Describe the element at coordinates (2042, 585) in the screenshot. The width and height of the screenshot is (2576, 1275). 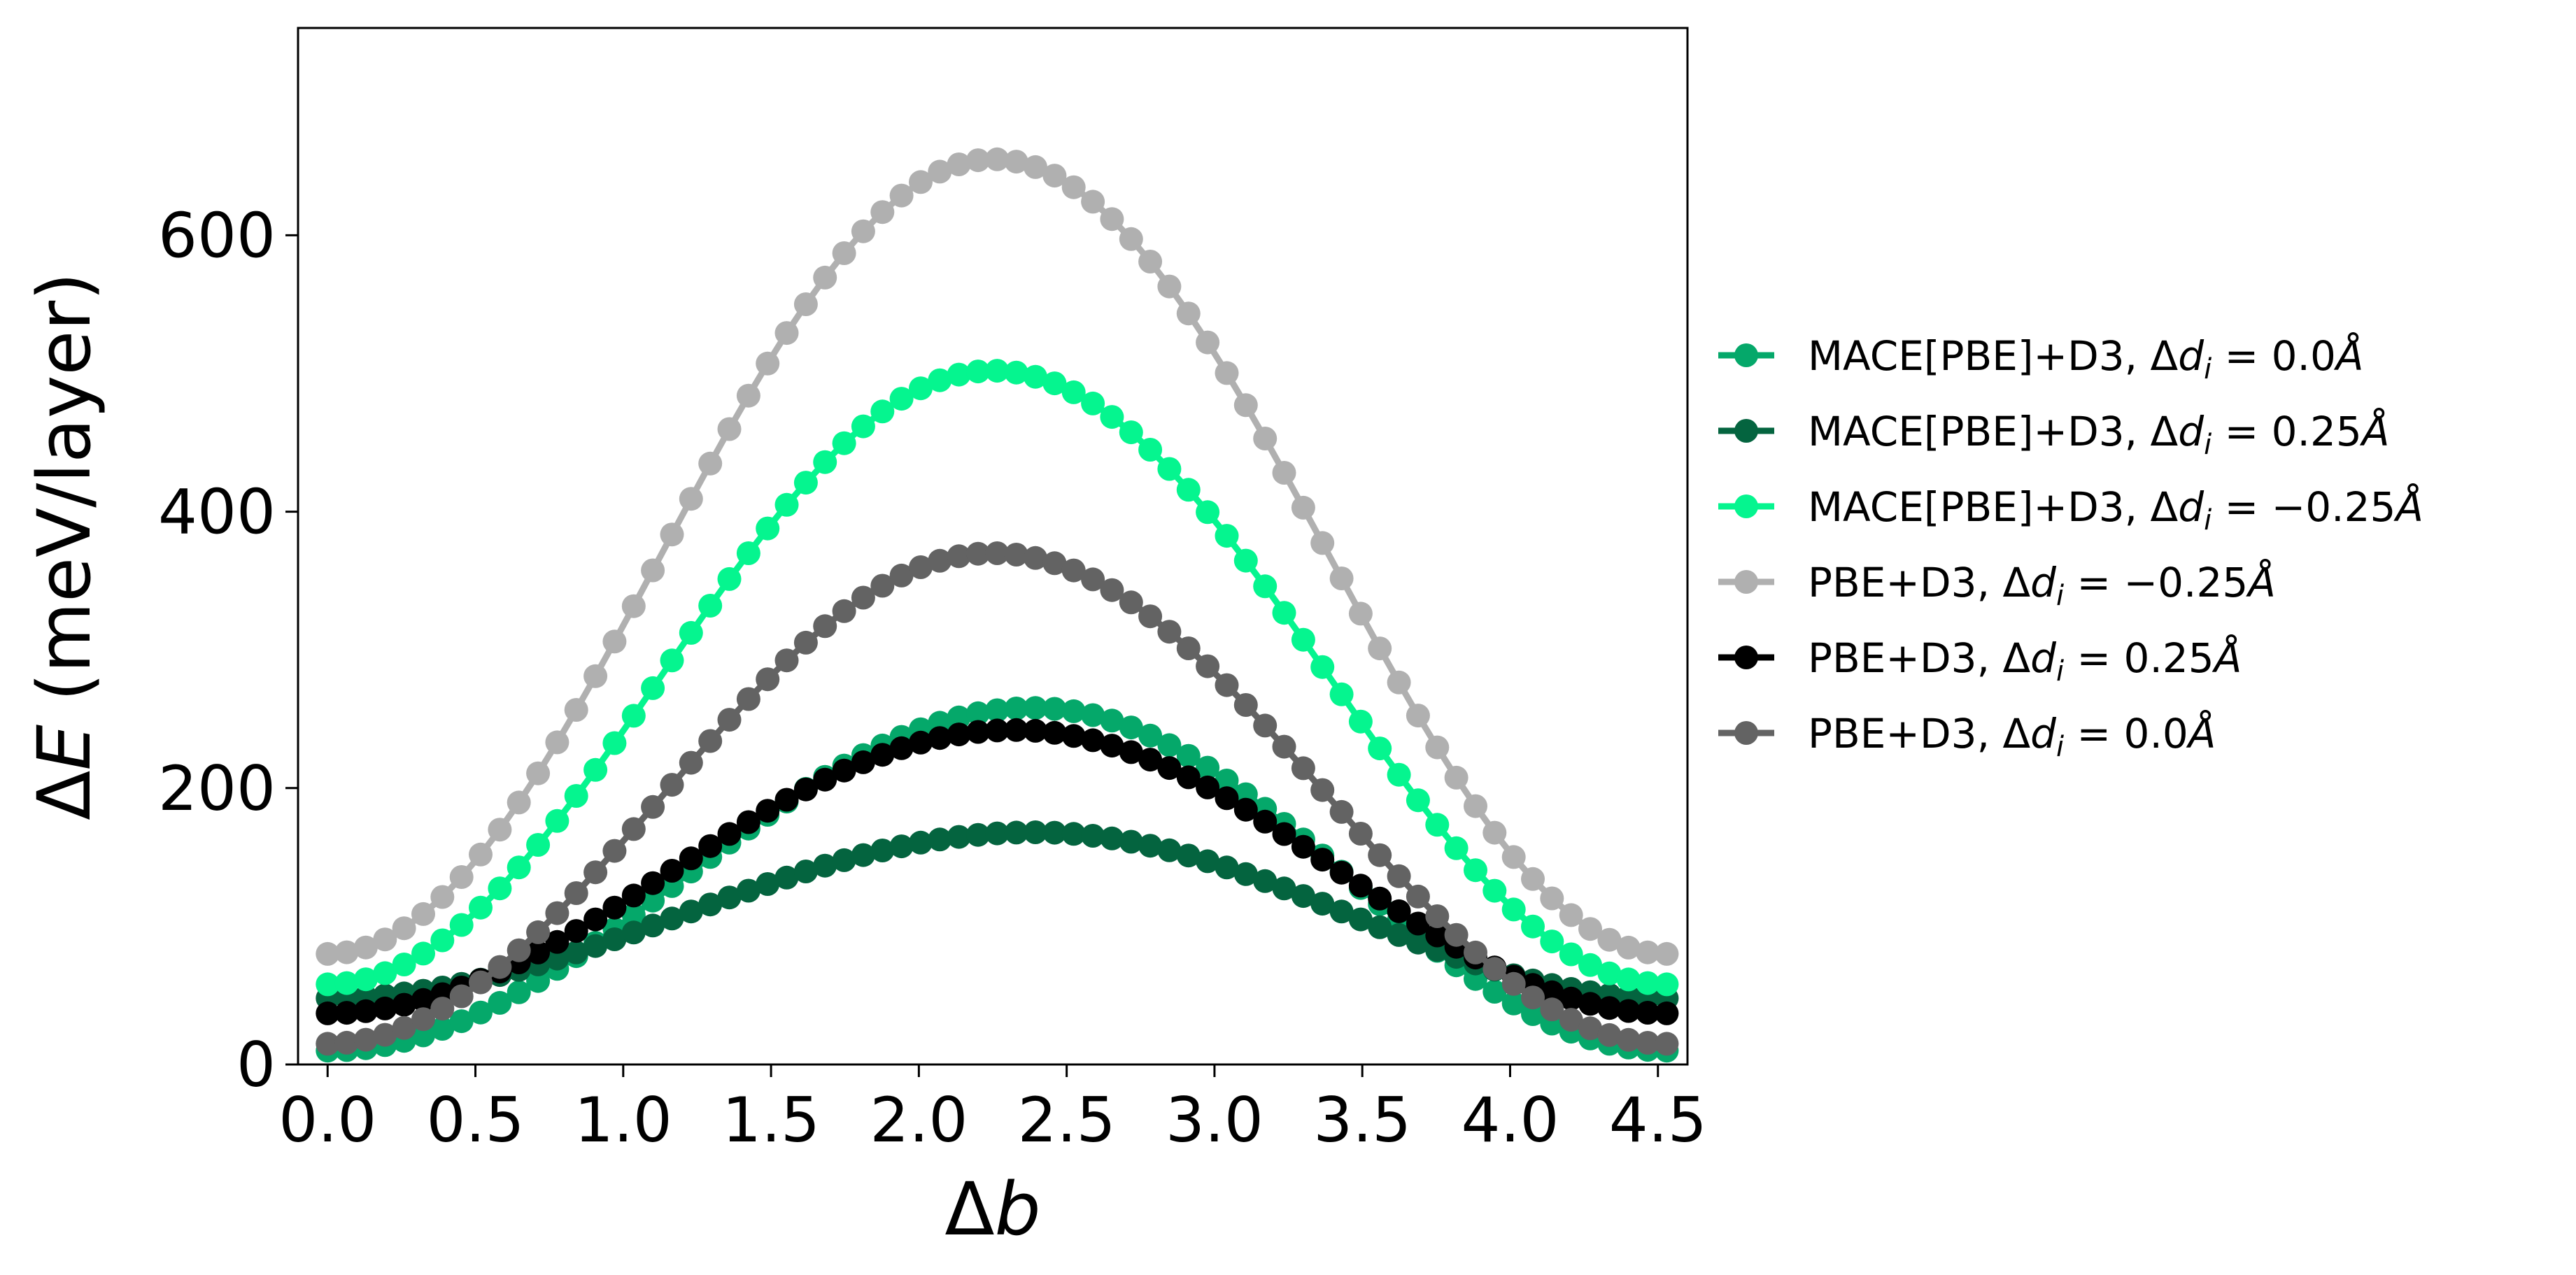
I see `legend-label: PBE+D3, Δdi = −0.25Å` at that location.